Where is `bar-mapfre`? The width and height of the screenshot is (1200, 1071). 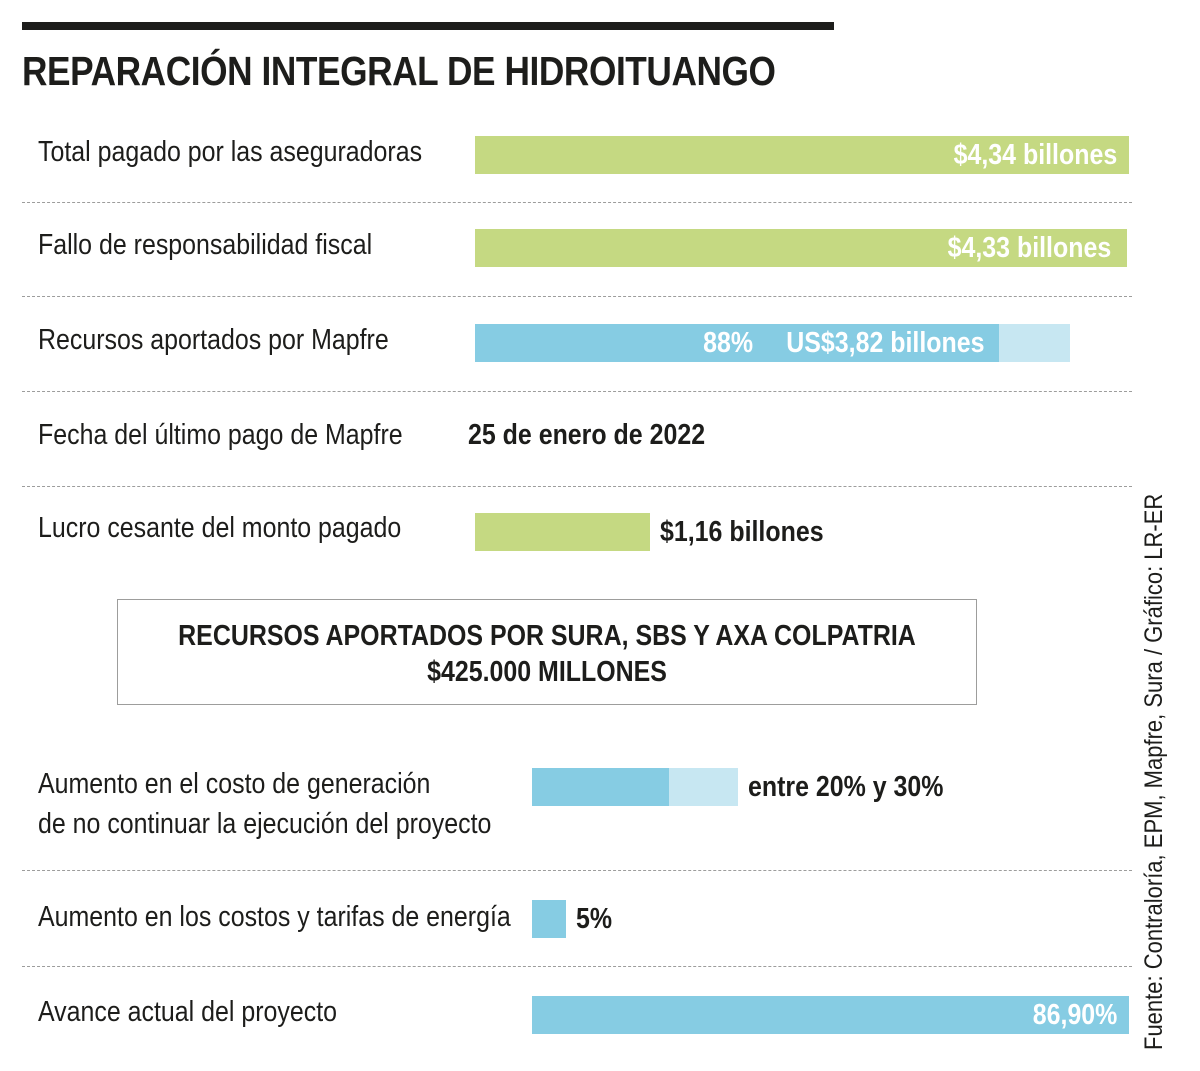 bar-mapfre is located at coordinates (737, 343).